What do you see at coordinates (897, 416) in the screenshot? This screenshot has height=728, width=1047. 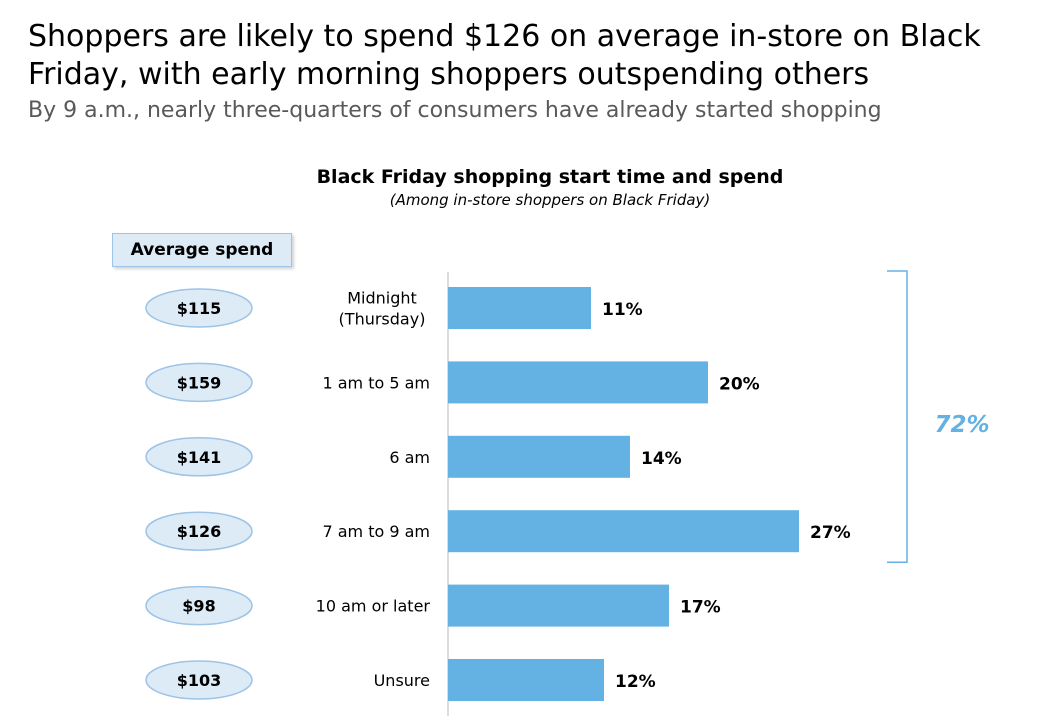 I see `cumulative-bracket` at bounding box center [897, 416].